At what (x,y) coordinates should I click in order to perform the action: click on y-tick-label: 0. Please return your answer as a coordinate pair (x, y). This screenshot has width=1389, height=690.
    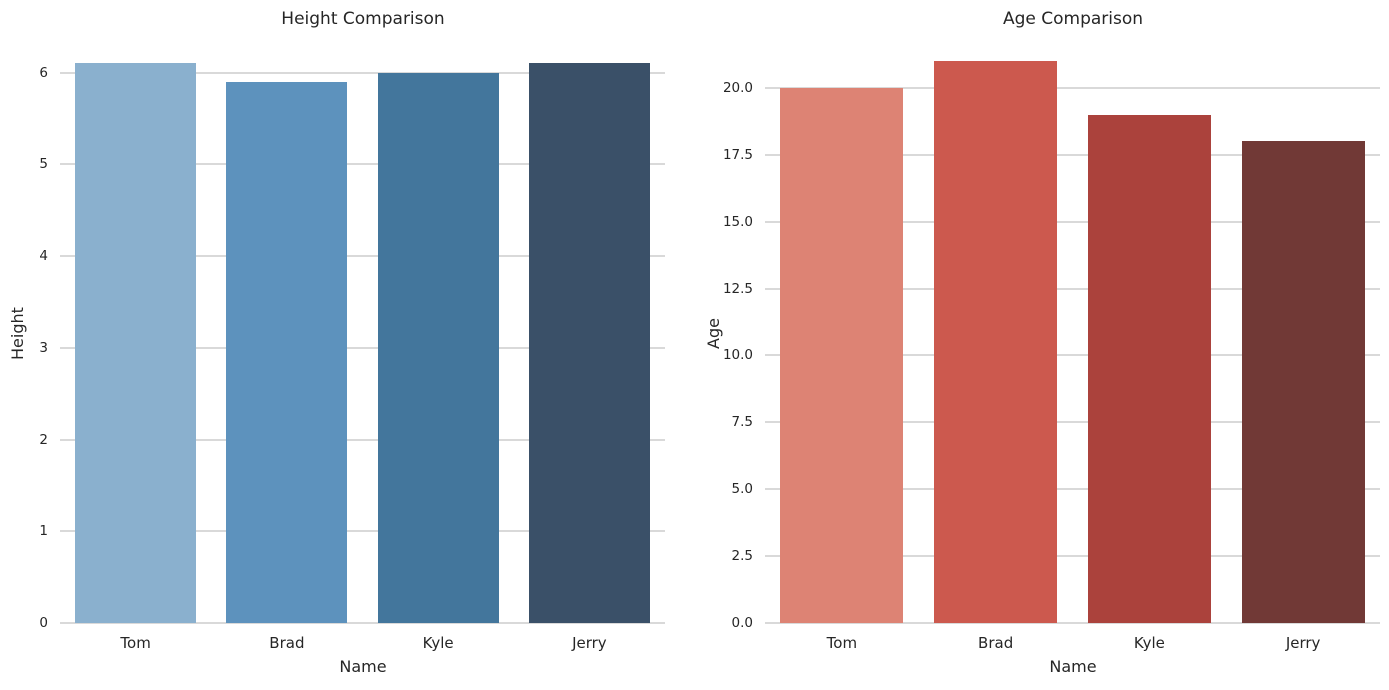
    Looking at the image, I should click on (43, 623).